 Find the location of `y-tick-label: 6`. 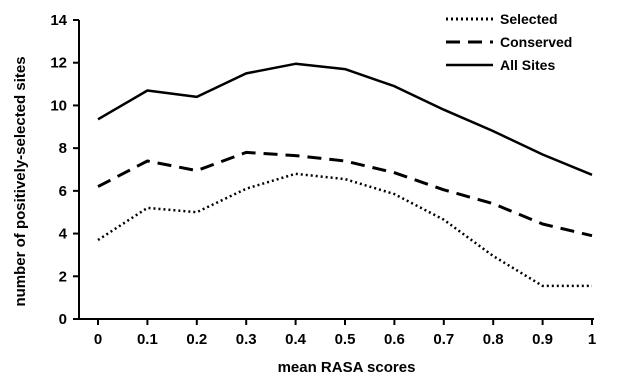

y-tick-label: 6 is located at coordinates (63, 191).